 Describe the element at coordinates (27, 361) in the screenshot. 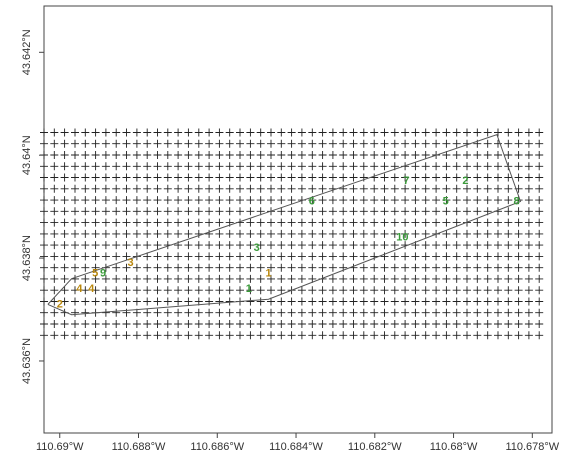

I see `y-tick-label: 43.636°N` at that location.